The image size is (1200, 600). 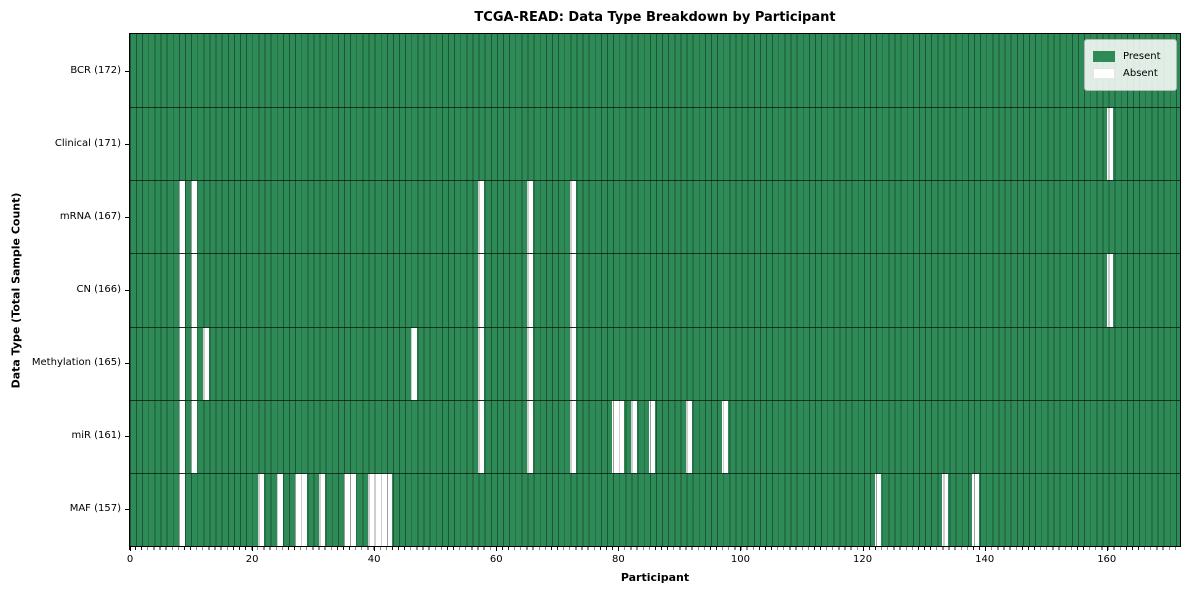 What do you see at coordinates (252, 559) in the screenshot?
I see `x-tick-label: 20` at bounding box center [252, 559].